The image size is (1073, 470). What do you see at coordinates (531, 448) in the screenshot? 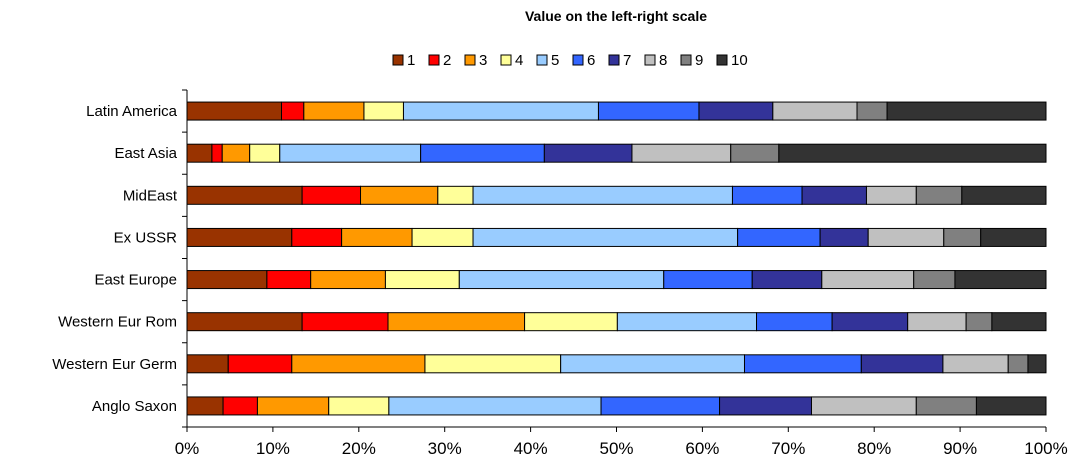
I see `x-tick-label: 40%` at bounding box center [531, 448].